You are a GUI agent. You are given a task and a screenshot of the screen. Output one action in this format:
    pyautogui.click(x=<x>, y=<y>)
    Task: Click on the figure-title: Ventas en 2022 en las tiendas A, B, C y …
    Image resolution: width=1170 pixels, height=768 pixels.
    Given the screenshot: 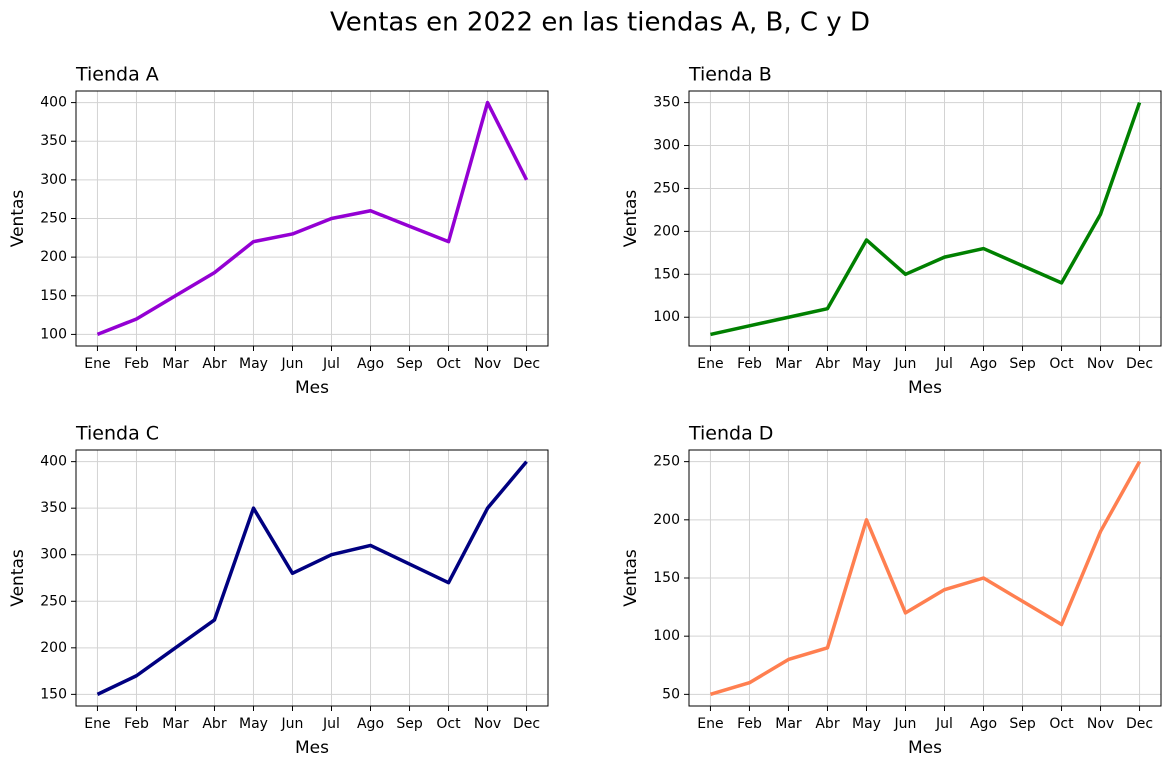 What is the action you would take?
    pyautogui.click(x=600, y=23)
    